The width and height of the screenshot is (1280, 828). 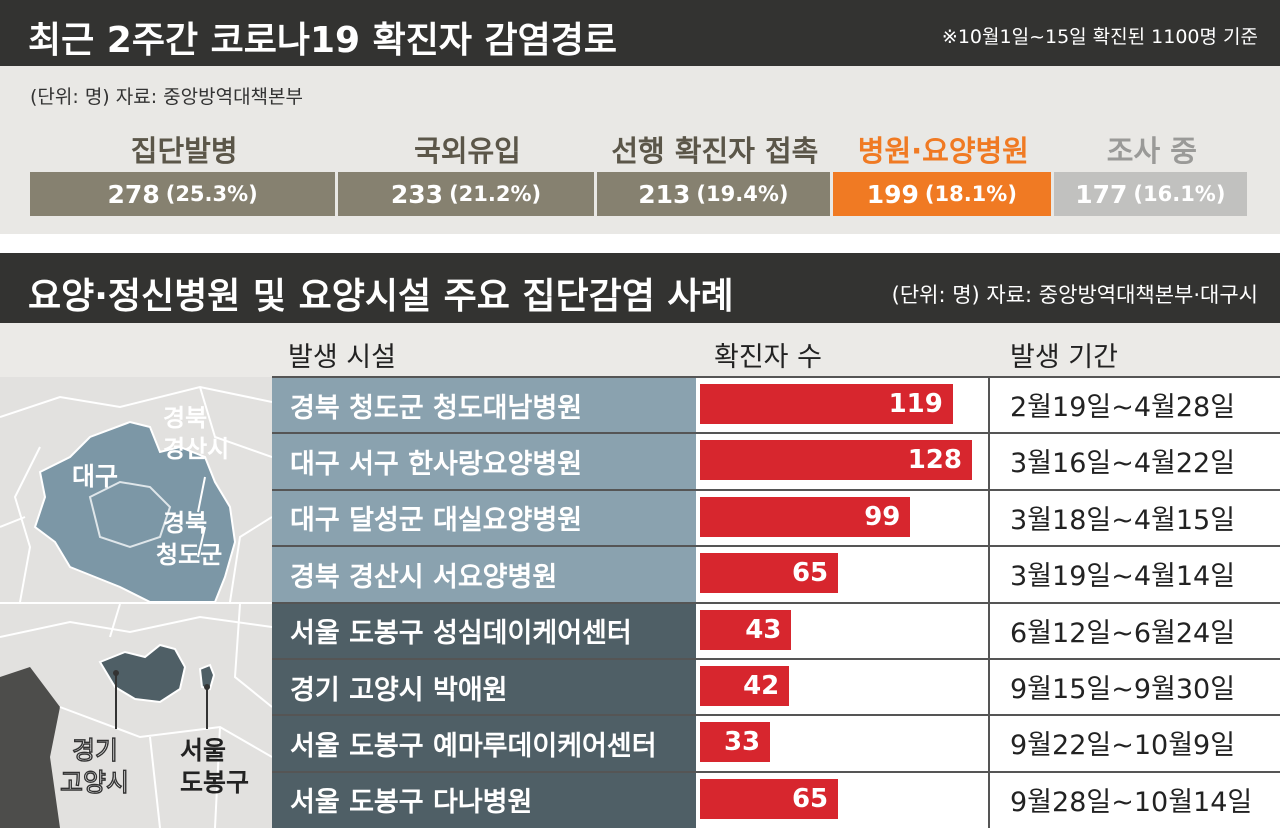 What do you see at coordinates (1064, 357) in the screenshot?
I see `col-period-header: 발생 기간` at bounding box center [1064, 357].